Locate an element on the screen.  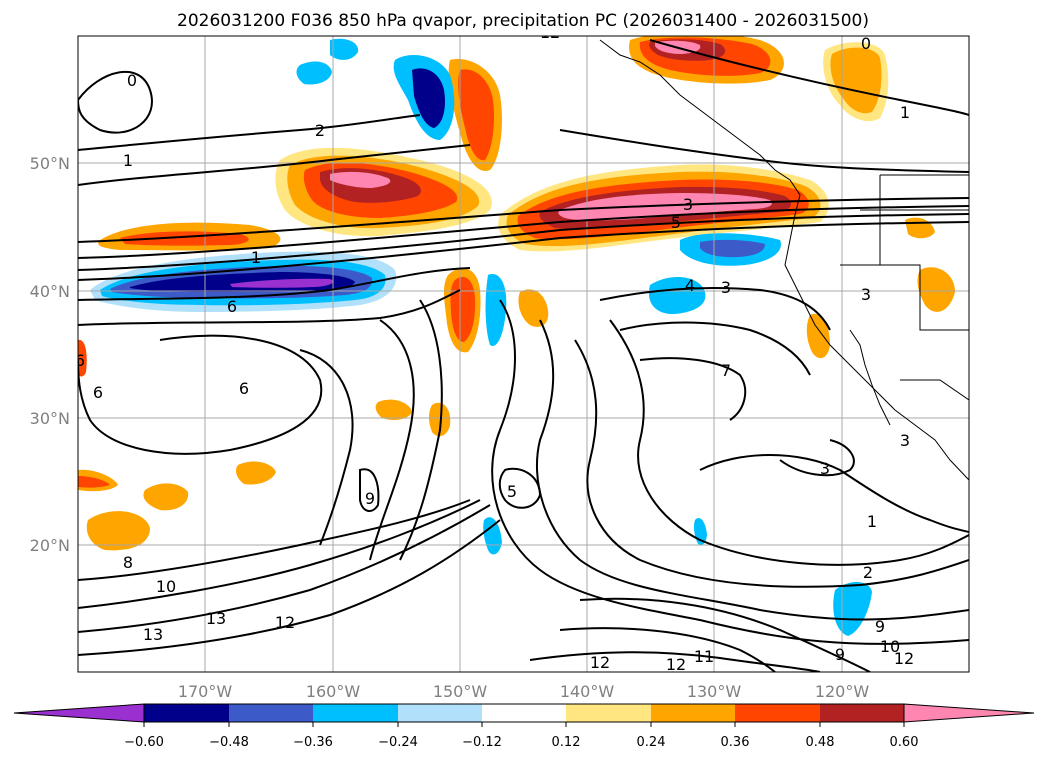
colorbar-tick-label: −0.36 is located at coordinates (313, 742).